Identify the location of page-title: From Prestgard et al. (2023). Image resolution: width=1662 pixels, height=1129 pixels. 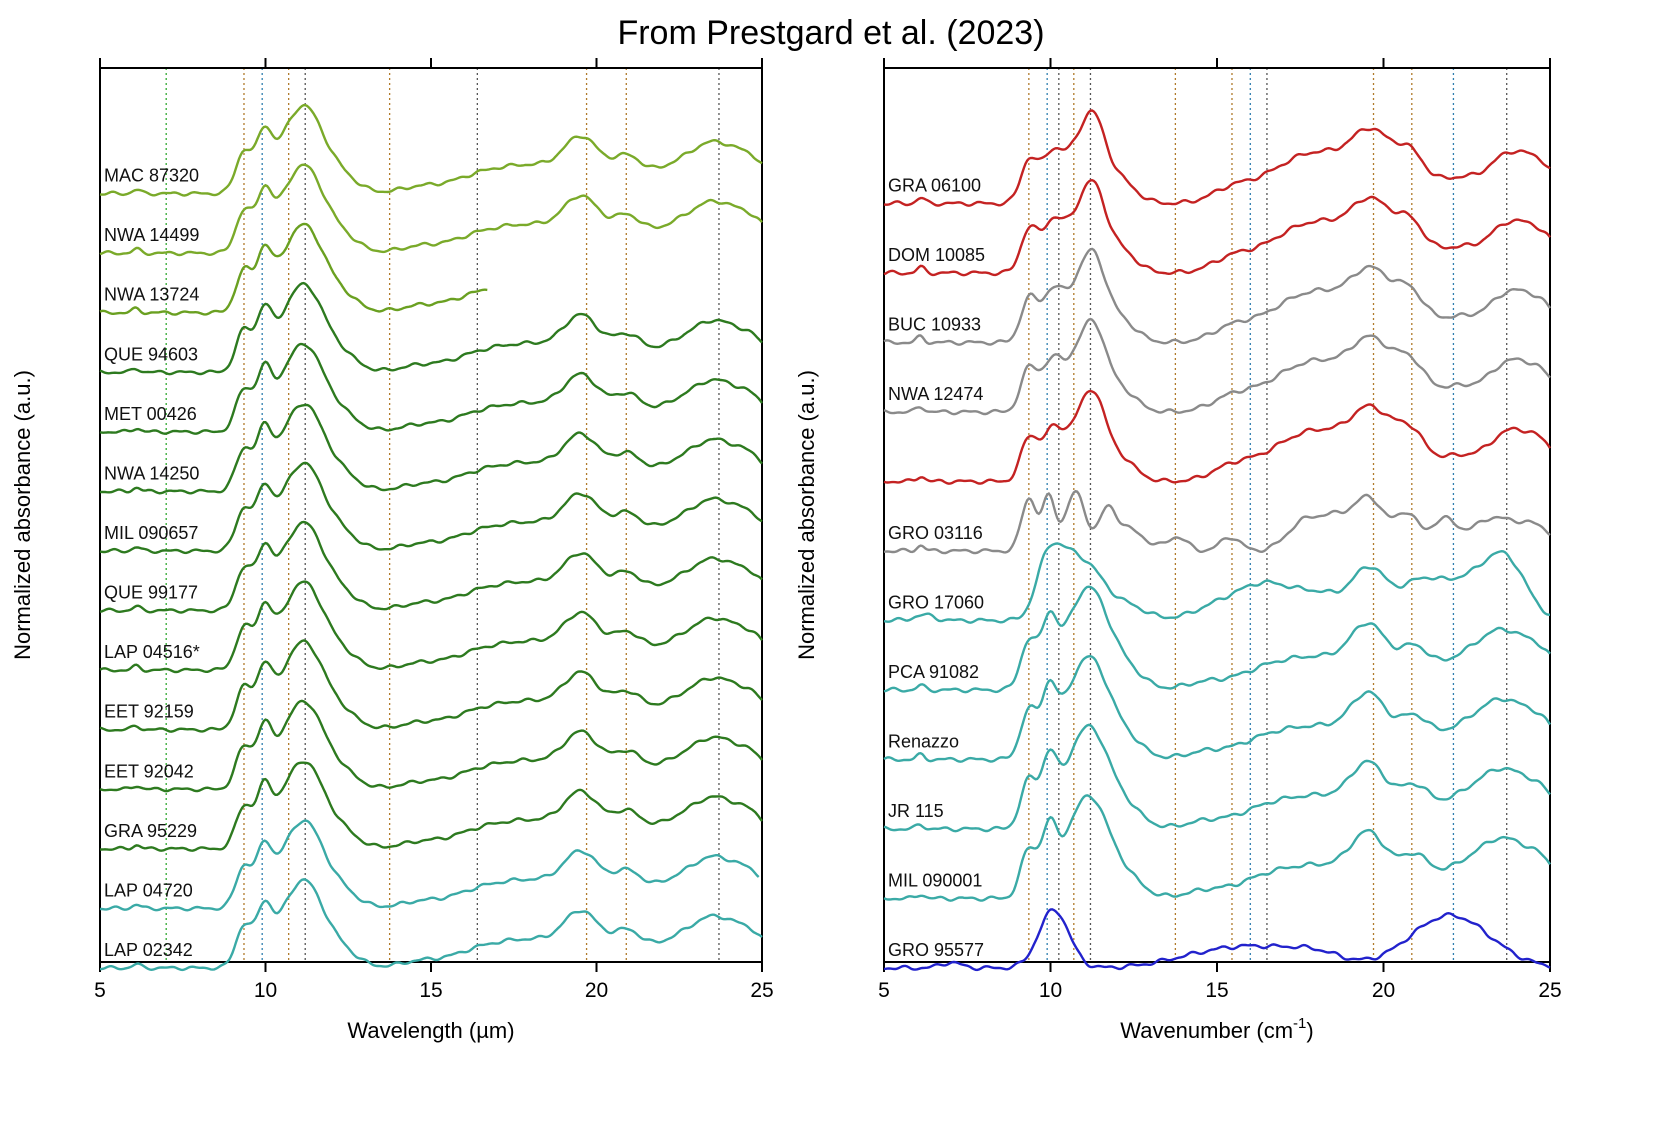
(831, 33).